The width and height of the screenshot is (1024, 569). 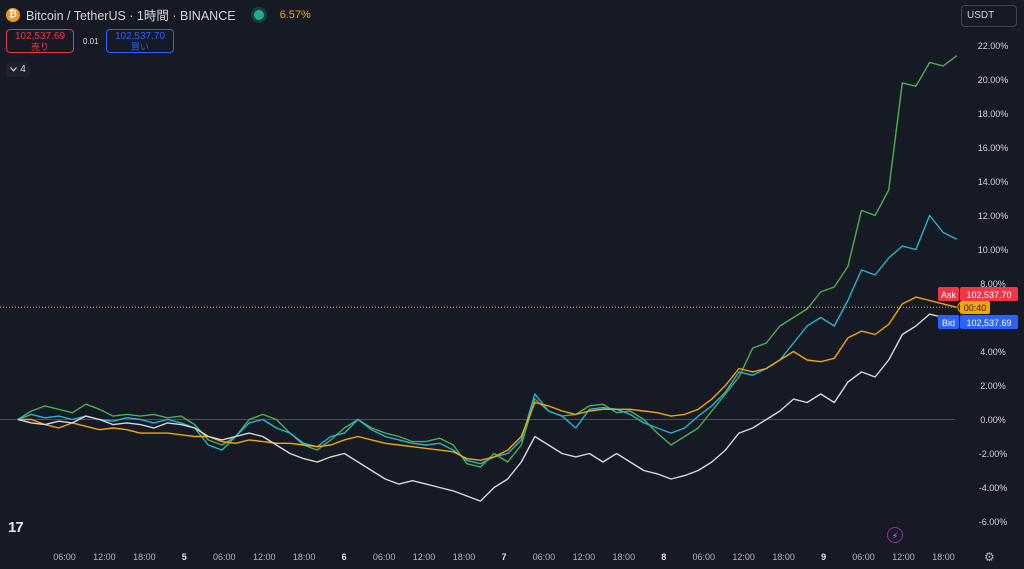 What do you see at coordinates (344, 557) in the screenshot?
I see `x-tick-label: 6` at bounding box center [344, 557].